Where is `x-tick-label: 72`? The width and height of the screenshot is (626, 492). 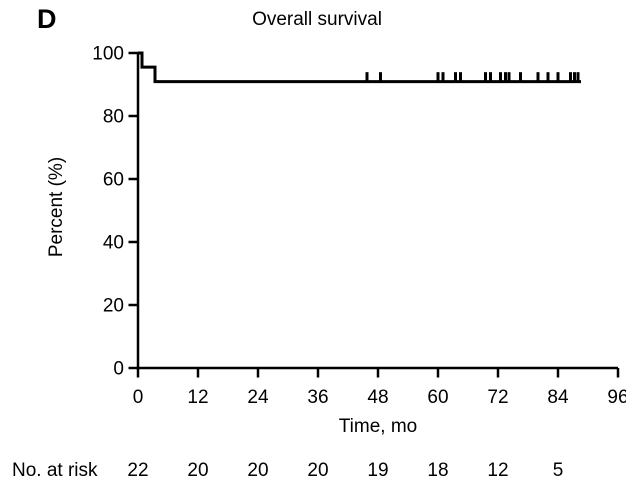 x-tick-label: 72 is located at coordinates (497, 397).